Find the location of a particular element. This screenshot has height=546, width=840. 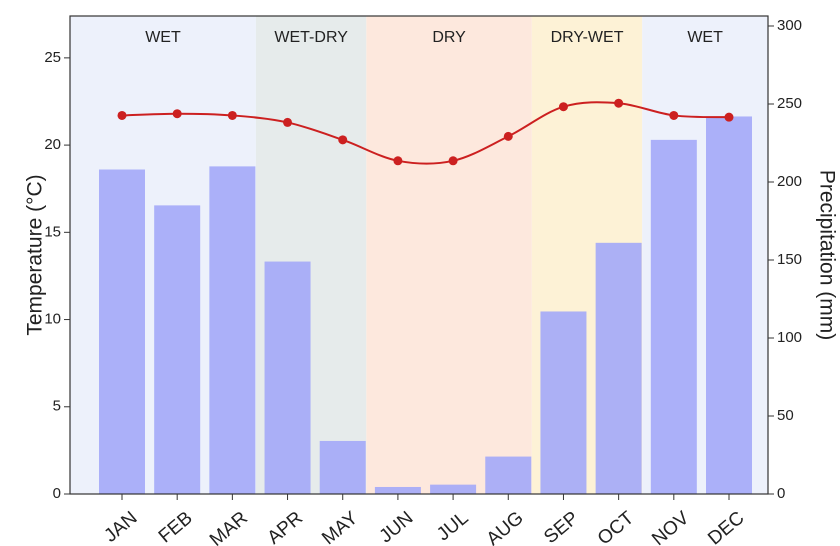

season-label: DRY-WET is located at coordinates (587, 37).